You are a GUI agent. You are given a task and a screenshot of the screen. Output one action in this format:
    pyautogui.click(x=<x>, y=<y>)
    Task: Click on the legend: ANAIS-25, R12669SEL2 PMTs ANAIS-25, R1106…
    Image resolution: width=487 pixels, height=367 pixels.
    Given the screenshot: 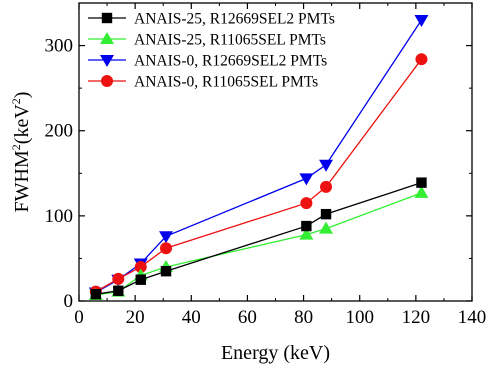 What is the action you would take?
    pyautogui.click(x=211, y=51)
    